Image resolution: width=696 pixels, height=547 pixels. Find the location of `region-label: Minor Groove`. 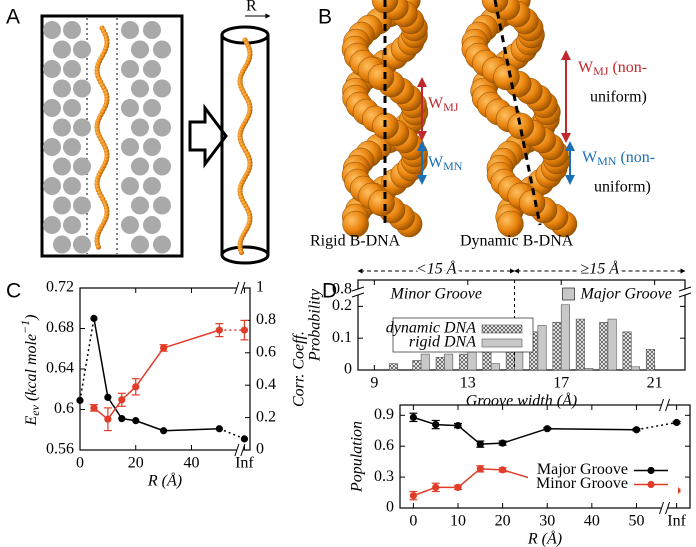

region-label: Minor Groove is located at coordinates (436, 294).